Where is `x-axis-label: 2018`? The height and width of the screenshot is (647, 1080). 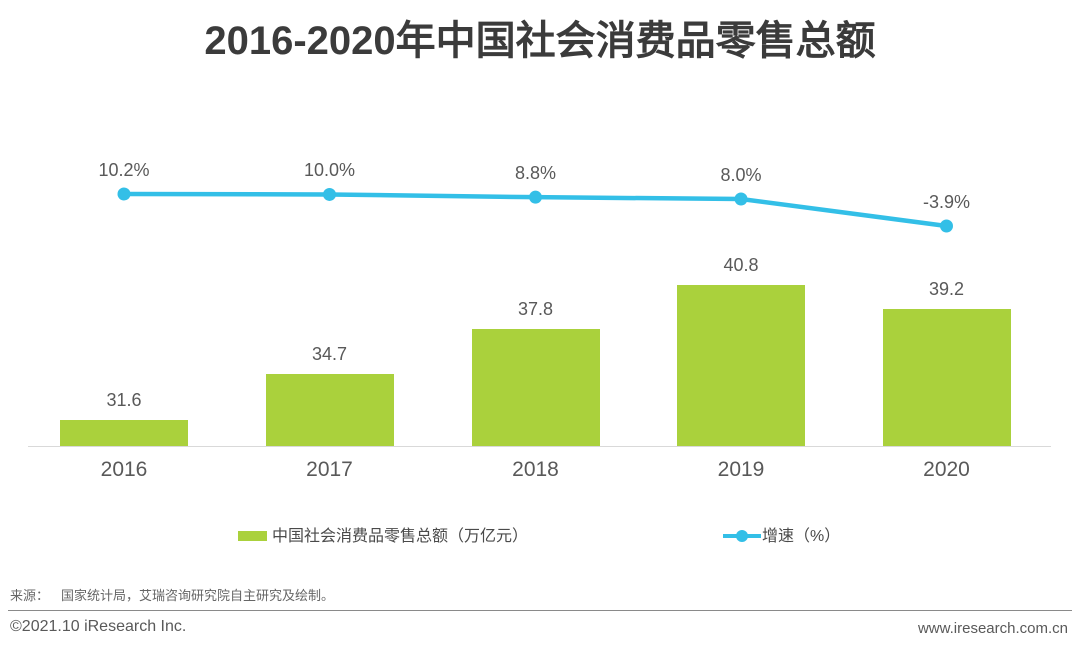 x-axis-label: 2018 is located at coordinates (535, 469).